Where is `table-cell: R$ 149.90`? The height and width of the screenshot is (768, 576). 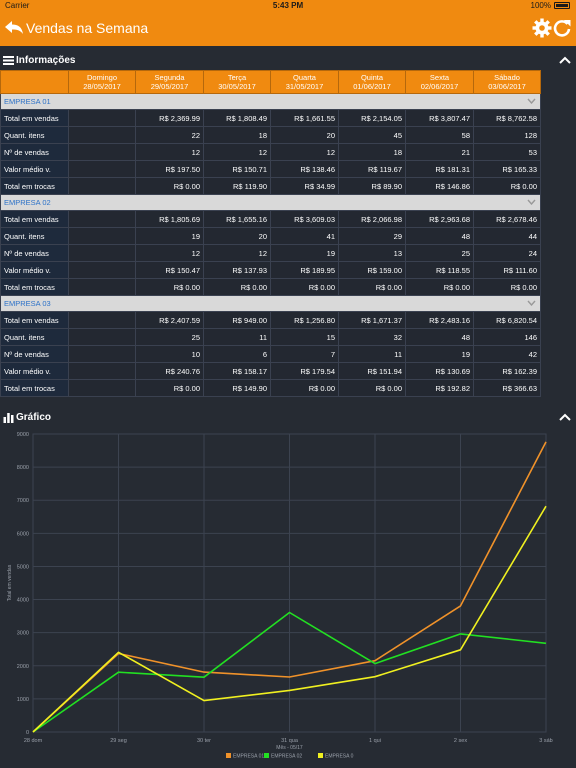
table-cell: R$ 149.90 is located at coordinates (237, 388).